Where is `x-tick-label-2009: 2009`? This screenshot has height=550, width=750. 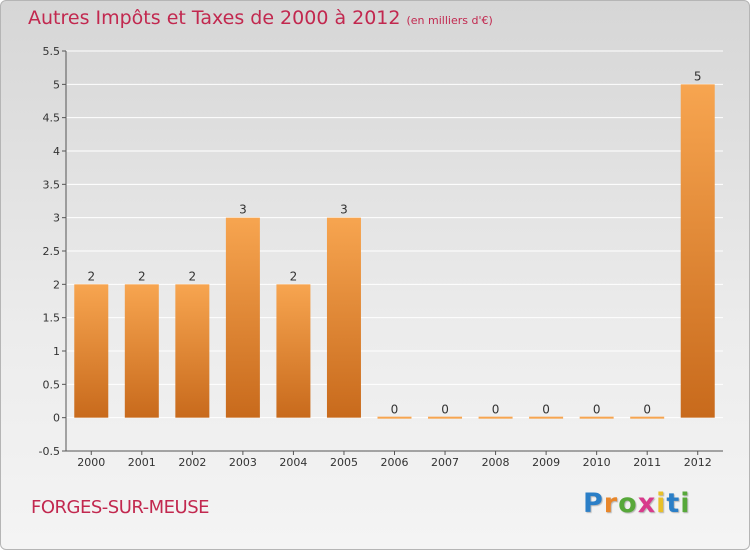 x-tick-label-2009: 2009 is located at coordinates (546, 462).